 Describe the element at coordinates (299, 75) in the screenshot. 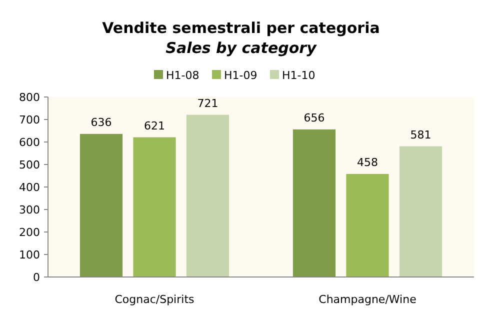

I see `legend-label: H1-10` at that location.